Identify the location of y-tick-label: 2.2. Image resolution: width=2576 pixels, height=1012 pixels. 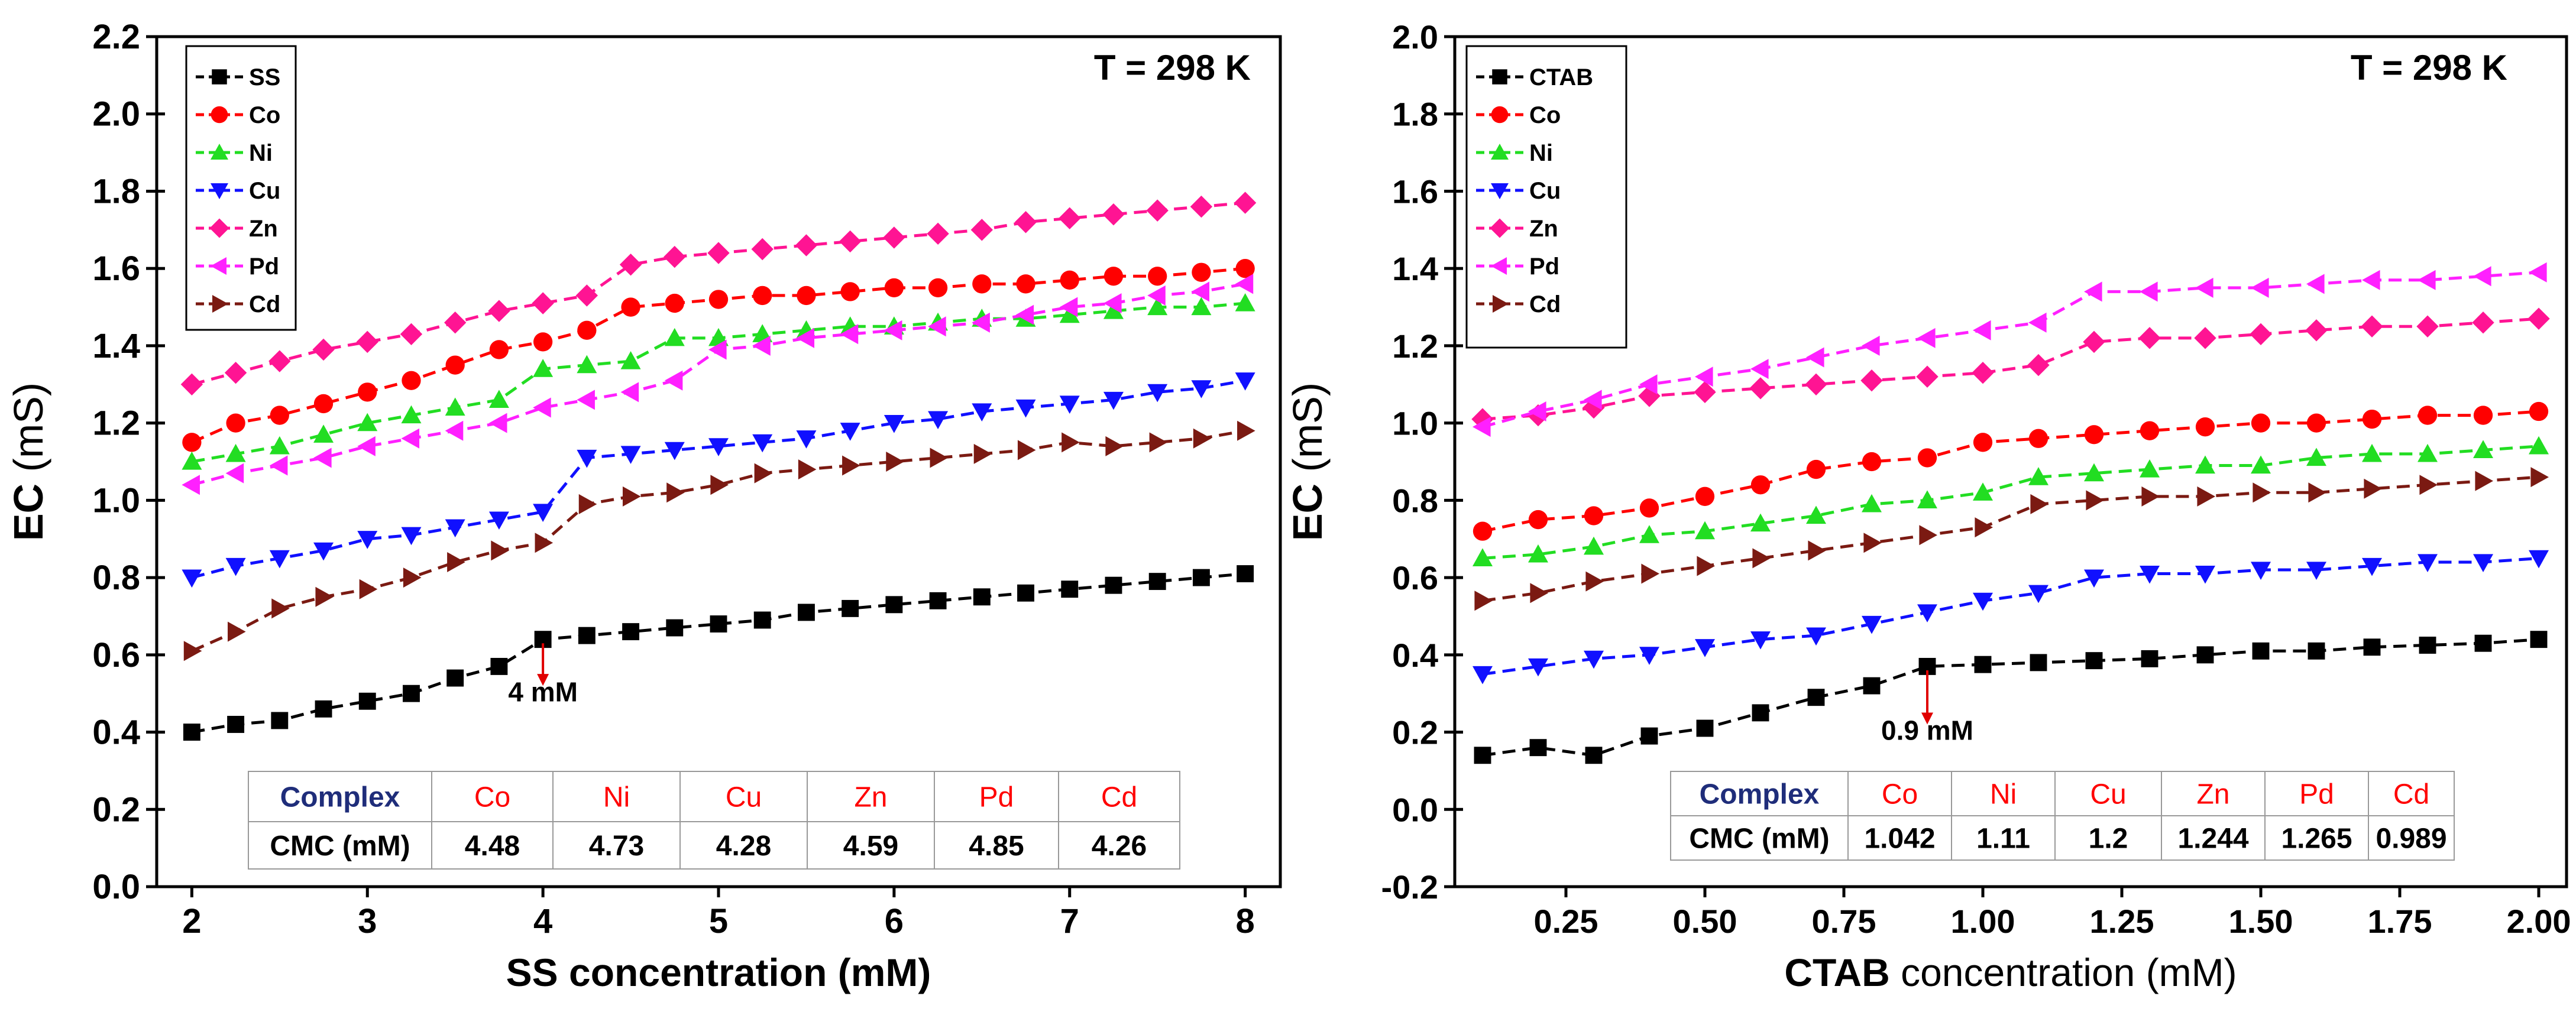
(116, 37).